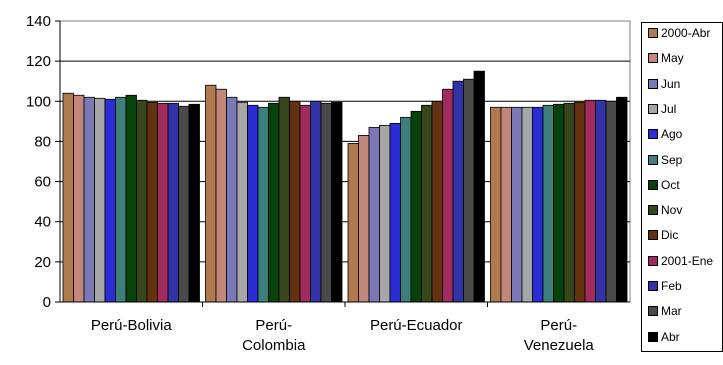 This screenshot has width=723, height=365. I want to click on legend-label: Jun, so click(671, 83).